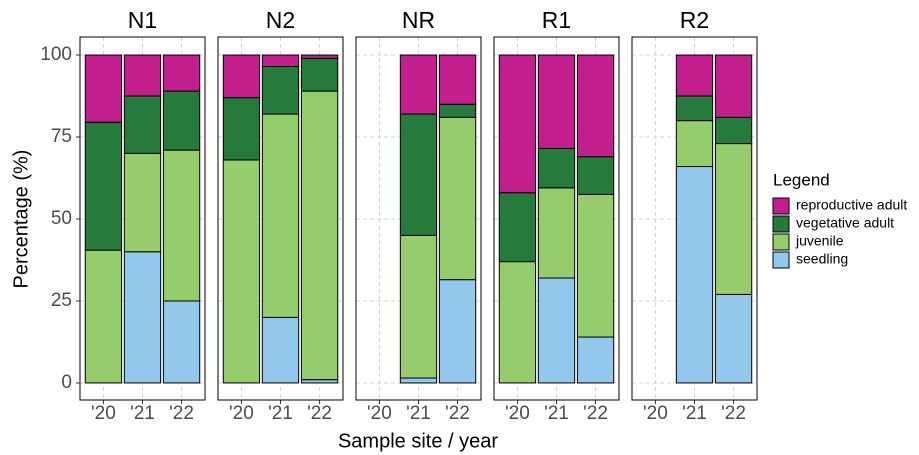 This screenshot has height=455, width=919. I want to click on y-axis-title: Percentage (%), so click(21, 219).